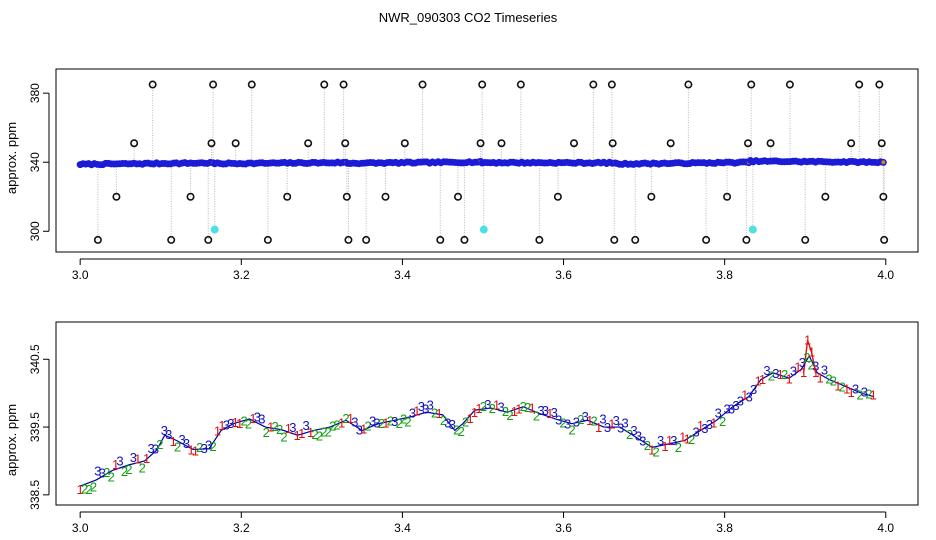 Image resolution: width=936 pixels, height=540 pixels. Describe the element at coordinates (35, 162) in the screenshot. I see `top-y-tick-label: 340` at that location.